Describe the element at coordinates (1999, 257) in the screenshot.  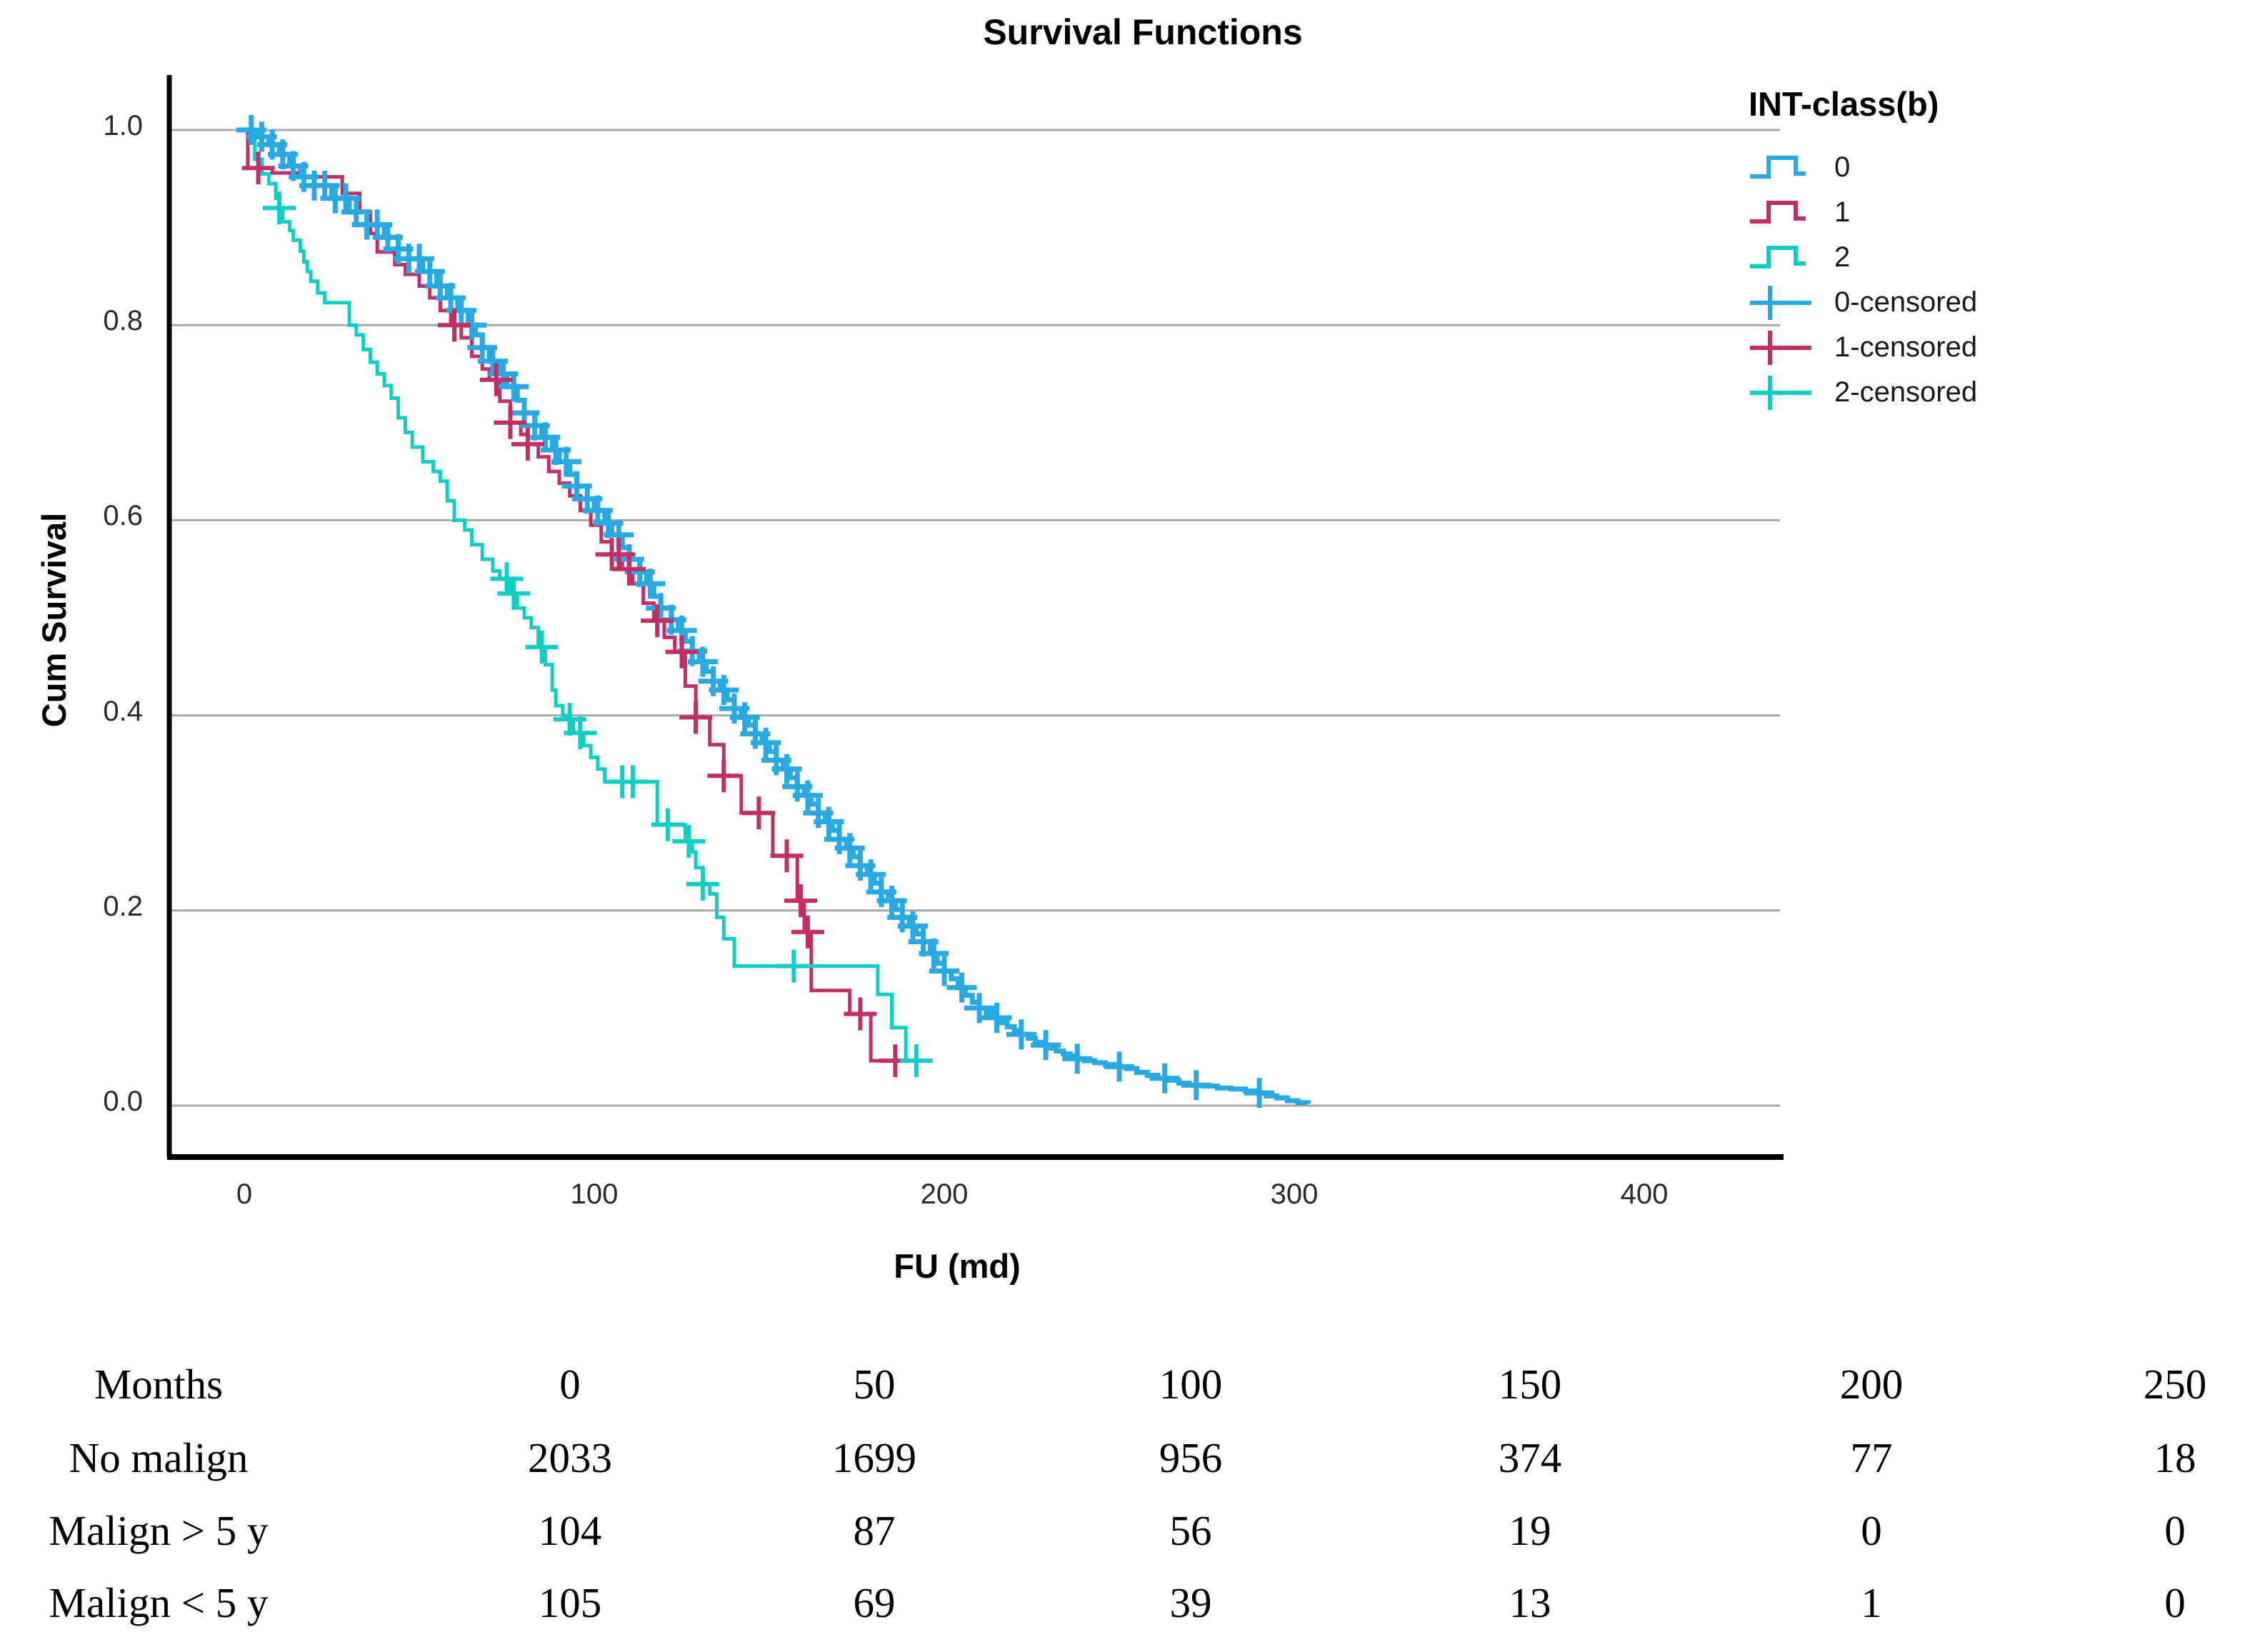
I see `legend-item-2: 2` at that location.